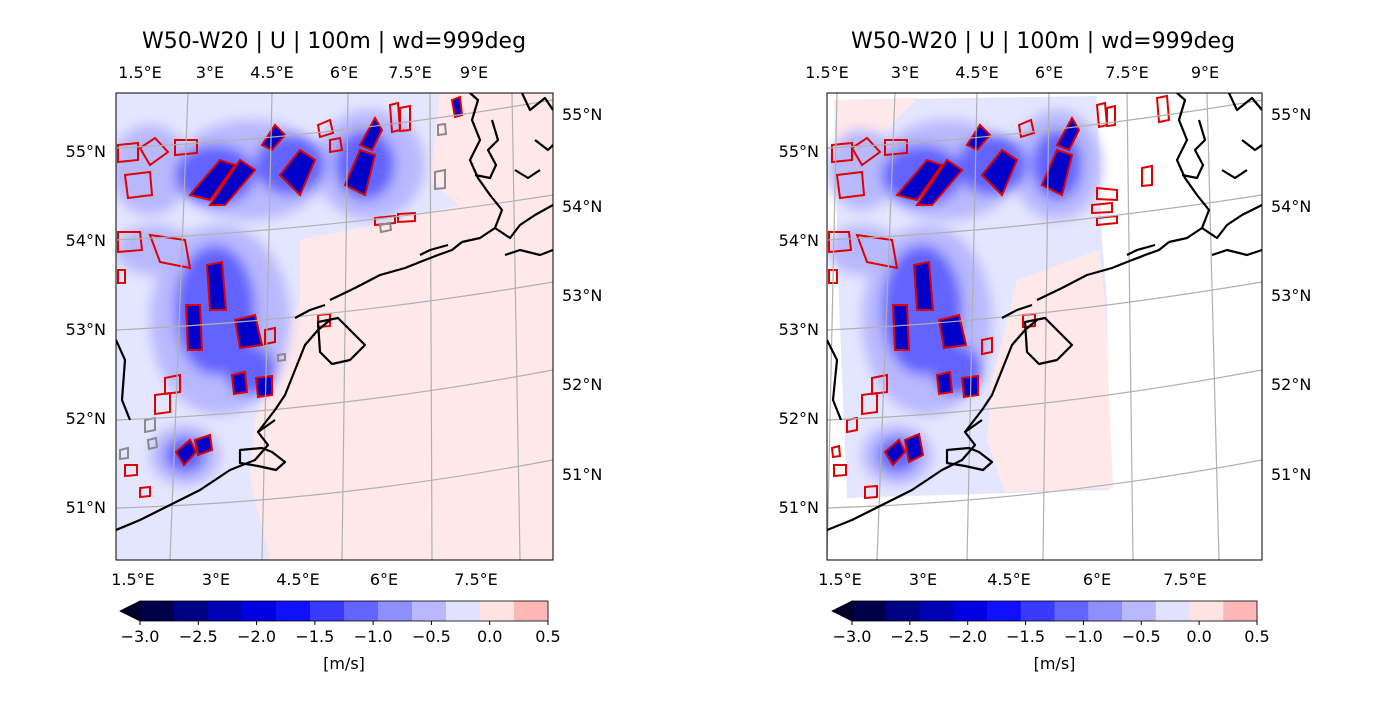 The height and width of the screenshot is (707, 1374). Describe the element at coordinates (1055, 663) in the screenshot. I see `colorbar-label: [m/s]` at that location.